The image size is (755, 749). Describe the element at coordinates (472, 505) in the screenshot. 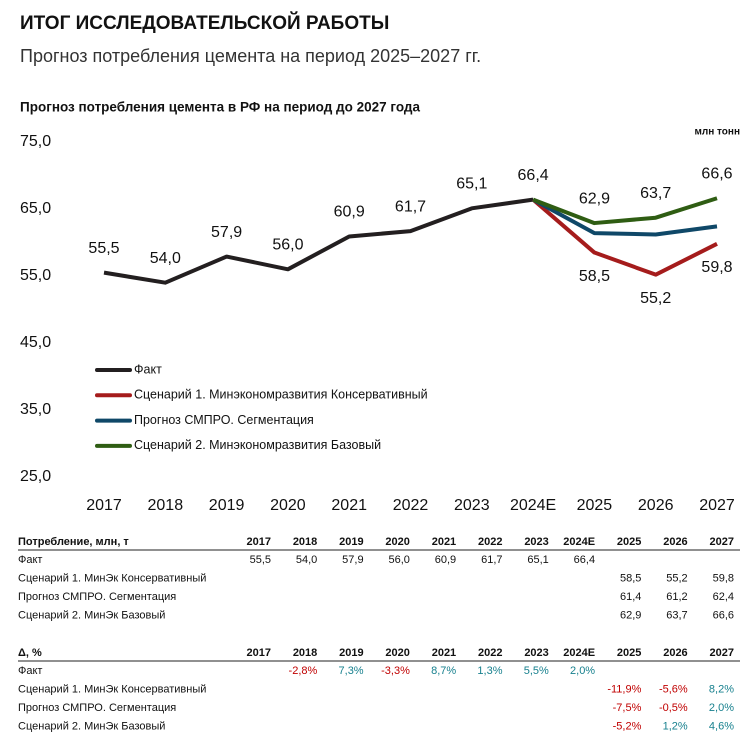

I see `x-tick-label: 2023` at that location.